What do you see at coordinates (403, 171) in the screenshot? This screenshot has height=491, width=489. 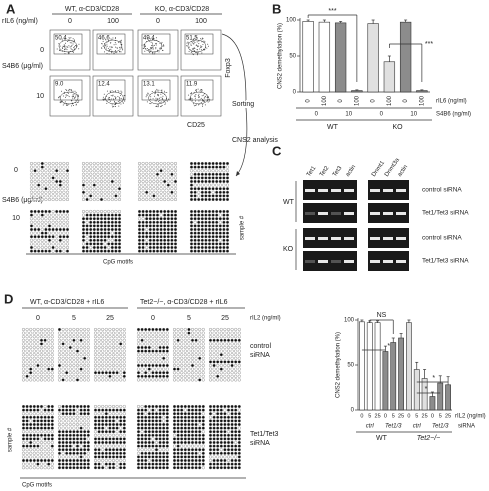 I see `lane-label: actin` at bounding box center [403, 171].